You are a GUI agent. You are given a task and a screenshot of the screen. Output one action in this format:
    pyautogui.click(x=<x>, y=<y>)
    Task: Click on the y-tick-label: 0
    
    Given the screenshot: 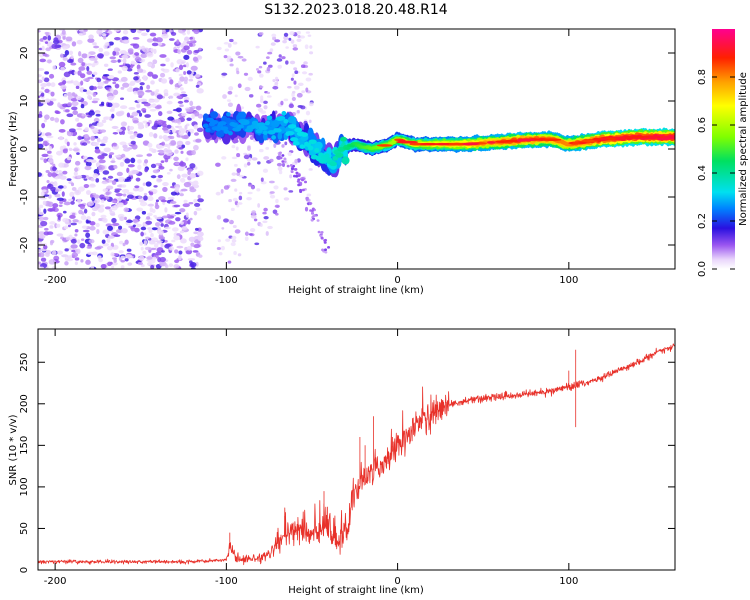 What is the action you would take?
    pyautogui.click(x=24, y=570)
    